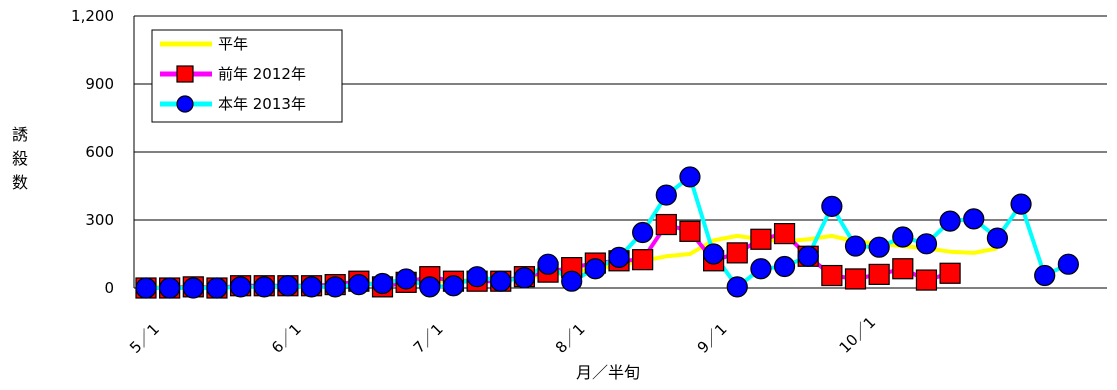  Describe the element at coordinates (233, 44) in the screenshot. I see `legend-label: 平年` at that location.